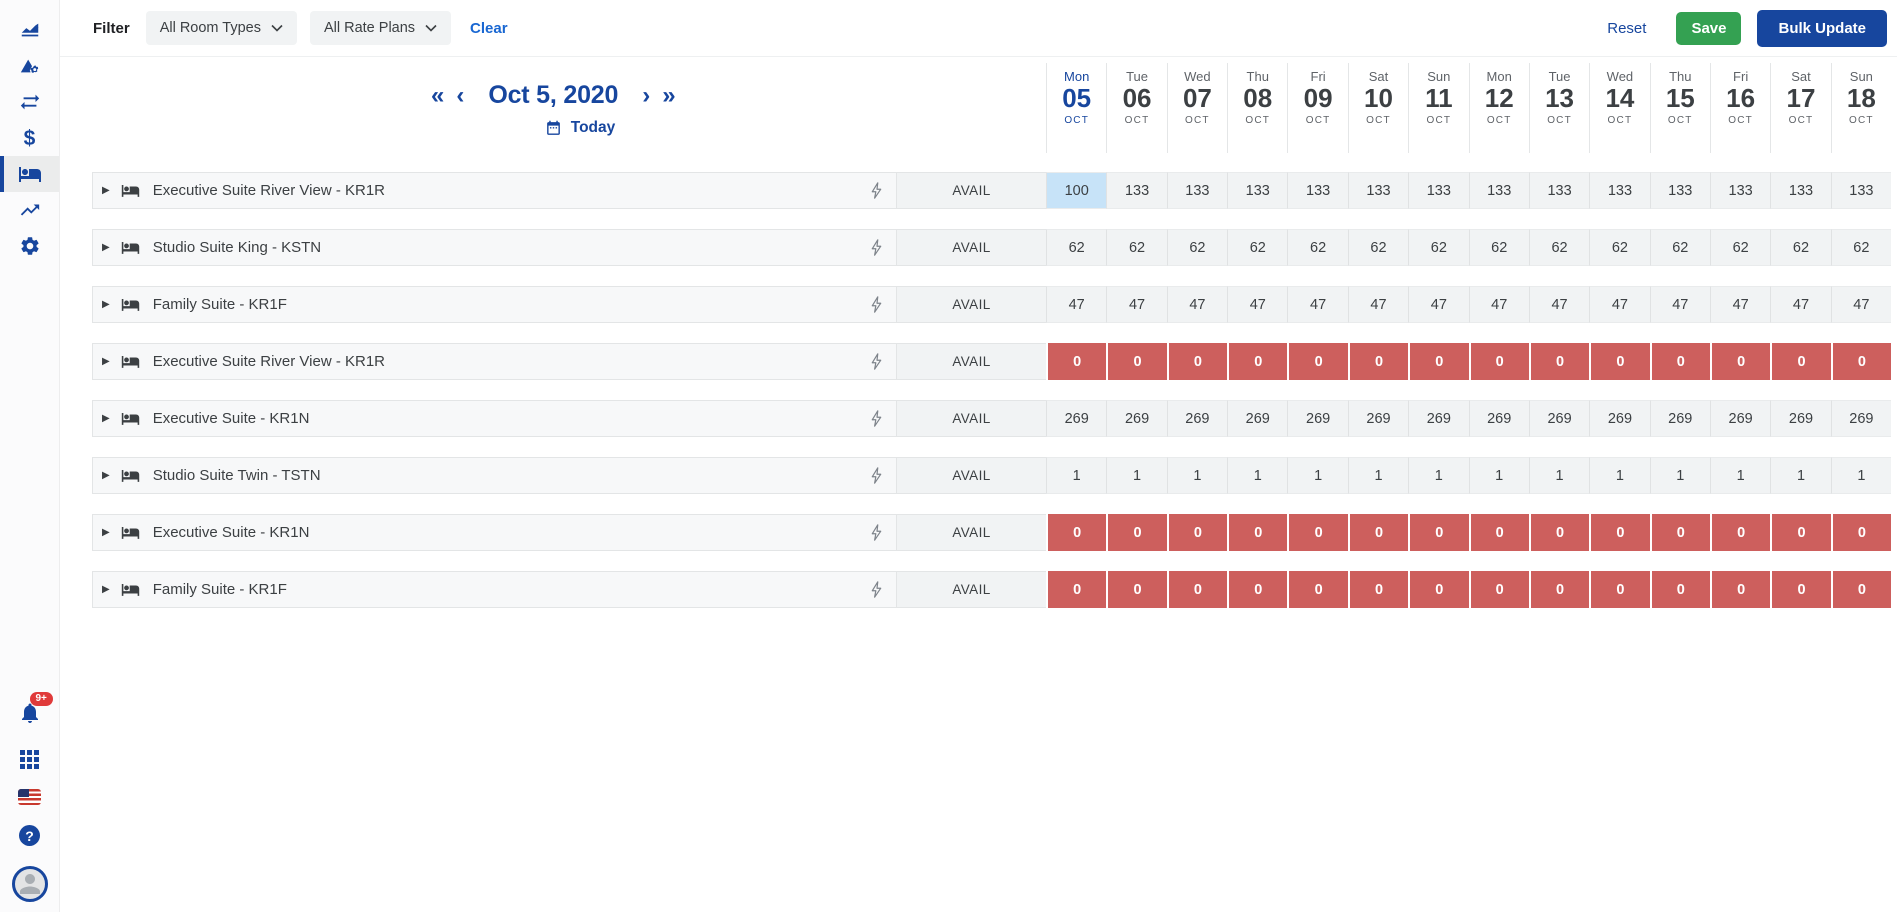  What do you see at coordinates (494, 532) in the screenshot?
I see `room-row-header: ▶ Executive Suite - KR1N` at bounding box center [494, 532].